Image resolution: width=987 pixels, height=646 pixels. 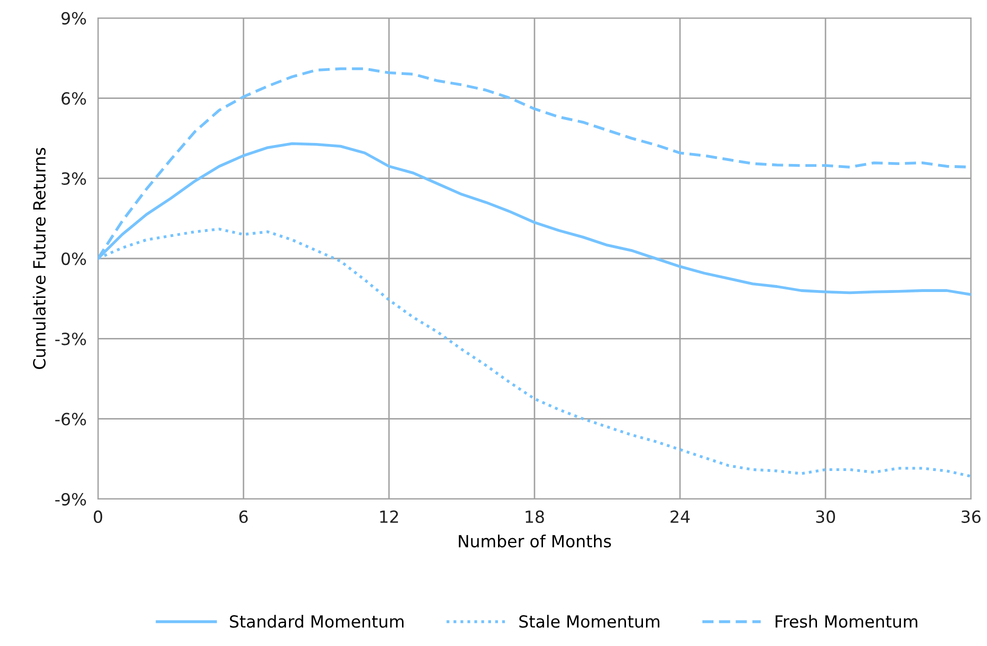 I want to click on y-tick-label: 6%, so click(x=74, y=98).